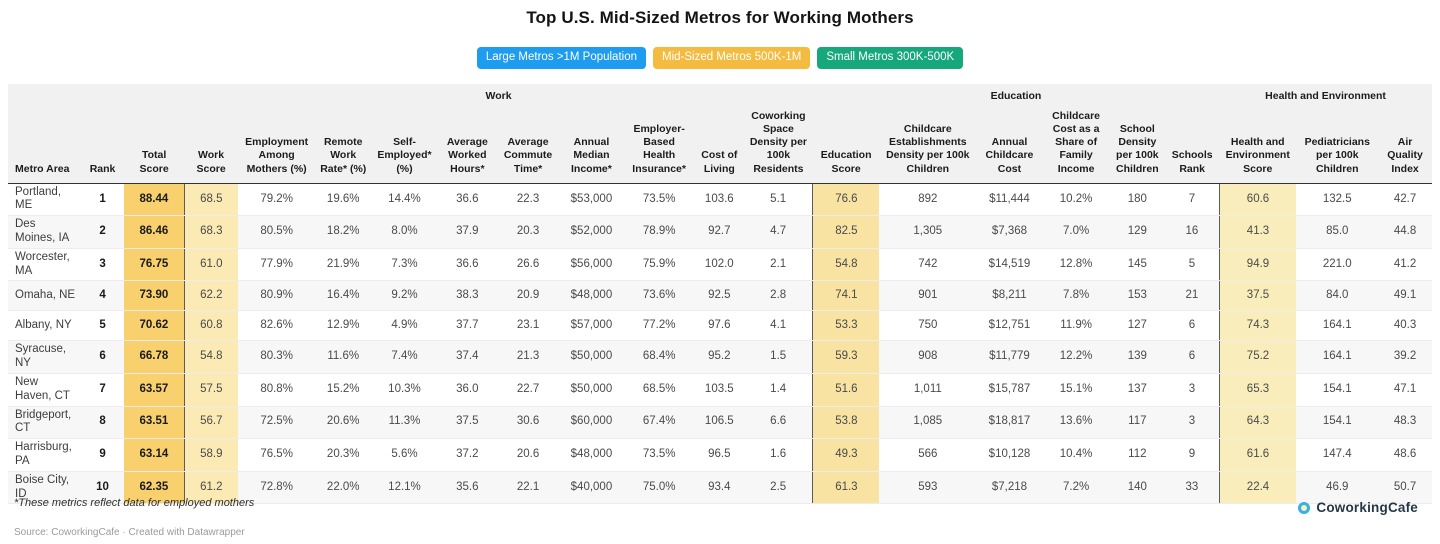  Describe the element at coordinates (778, 423) in the screenshot. I see `table-cell: 6.6` at that location.